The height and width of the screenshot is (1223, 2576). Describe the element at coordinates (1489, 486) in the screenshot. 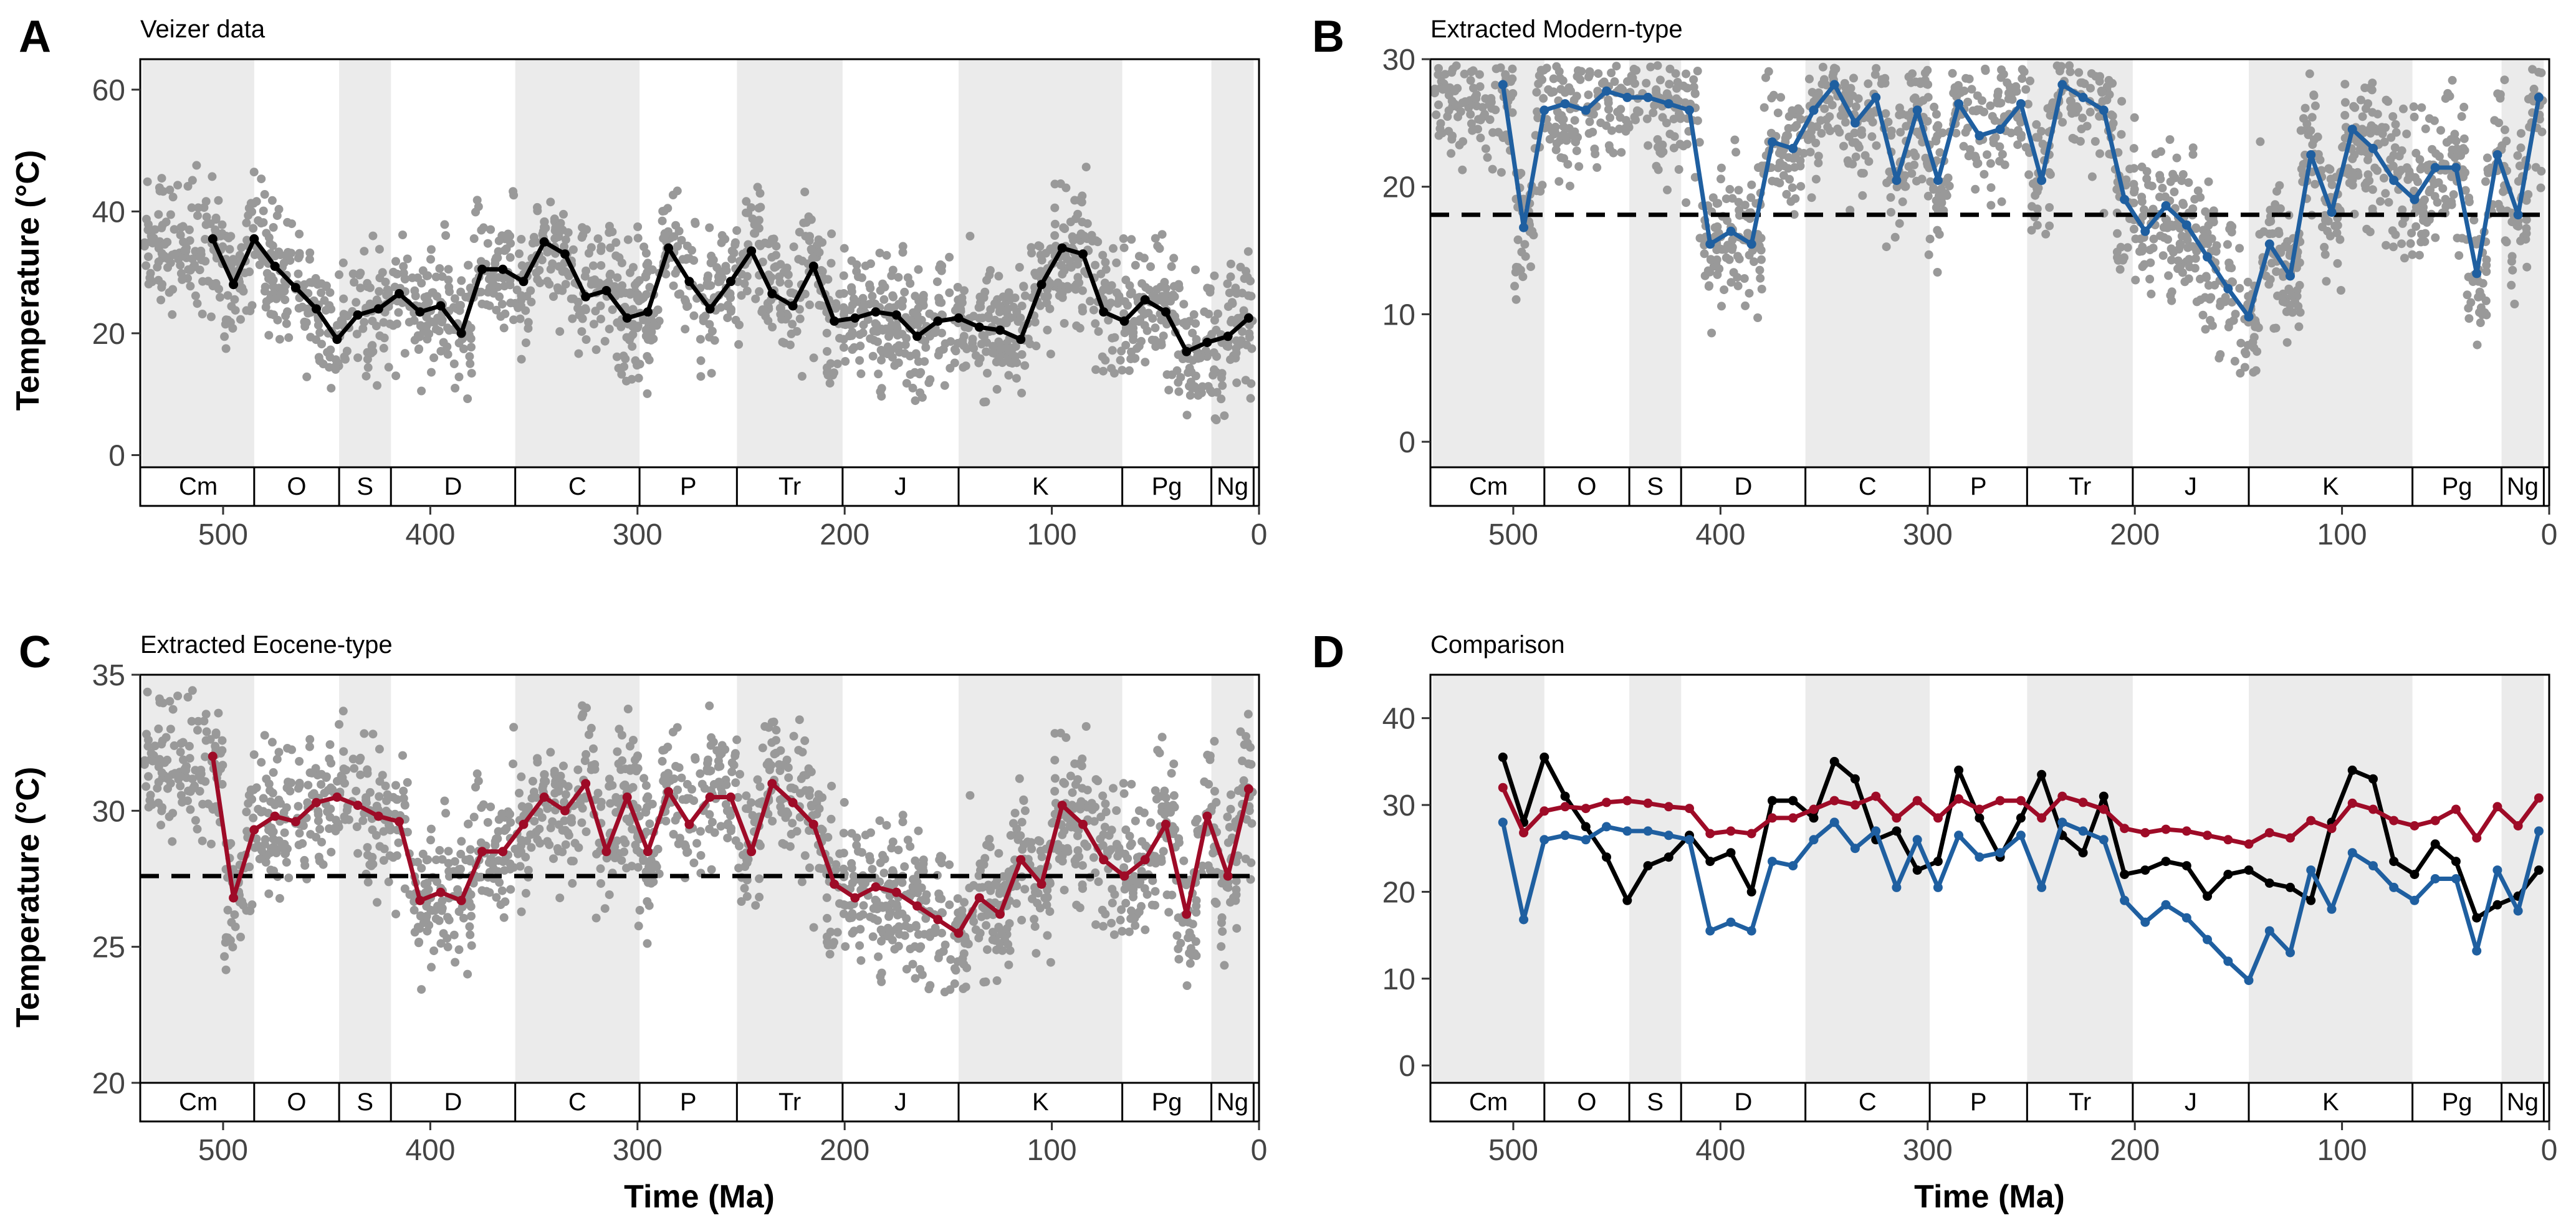

I see `period-label: Cm` at that location.